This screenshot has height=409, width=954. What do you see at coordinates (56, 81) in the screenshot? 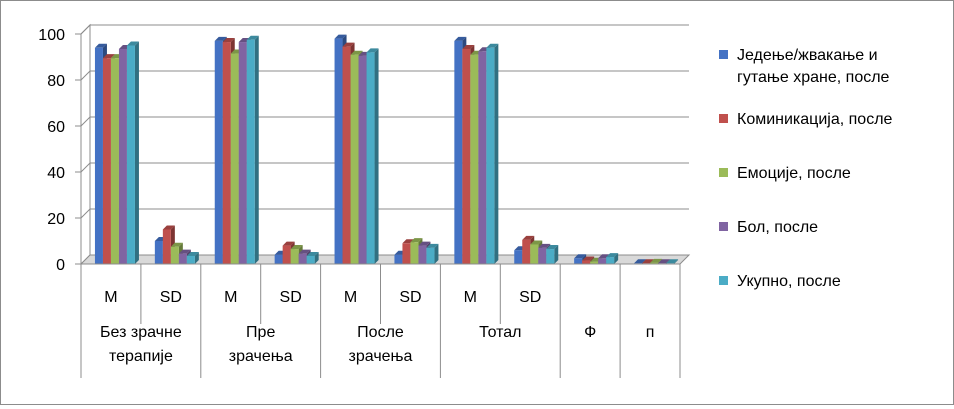
I see `y-tick-label: 80` at bounding box center [56, 81].